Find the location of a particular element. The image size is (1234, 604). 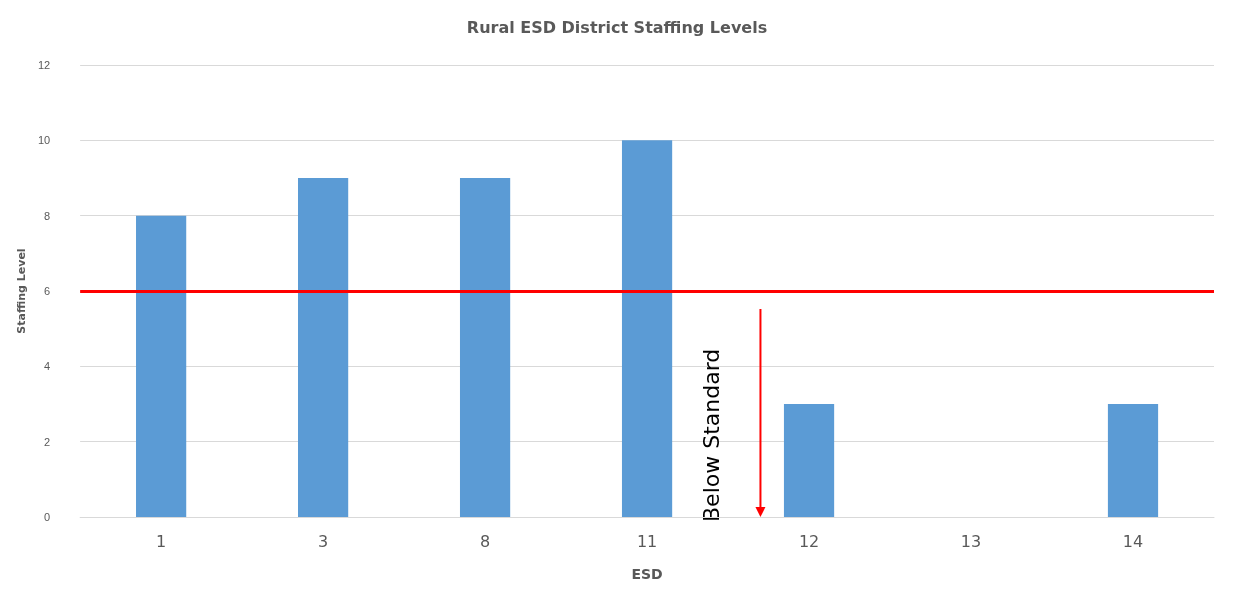

x-tick-label: 3 is located at coordinates (323, 541).